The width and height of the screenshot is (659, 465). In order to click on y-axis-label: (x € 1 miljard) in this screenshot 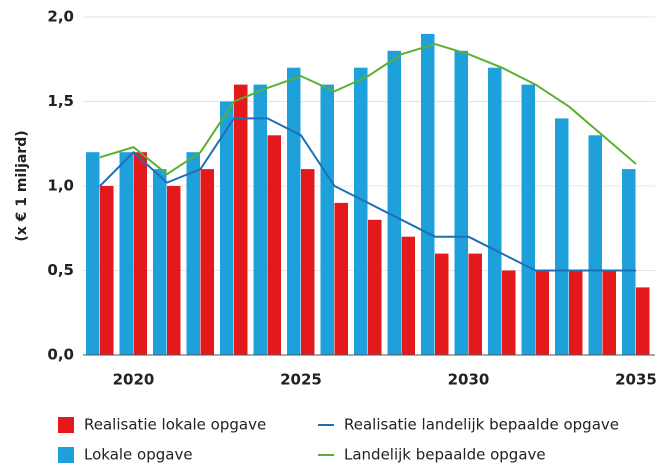, I will do `click(22, 185)`.